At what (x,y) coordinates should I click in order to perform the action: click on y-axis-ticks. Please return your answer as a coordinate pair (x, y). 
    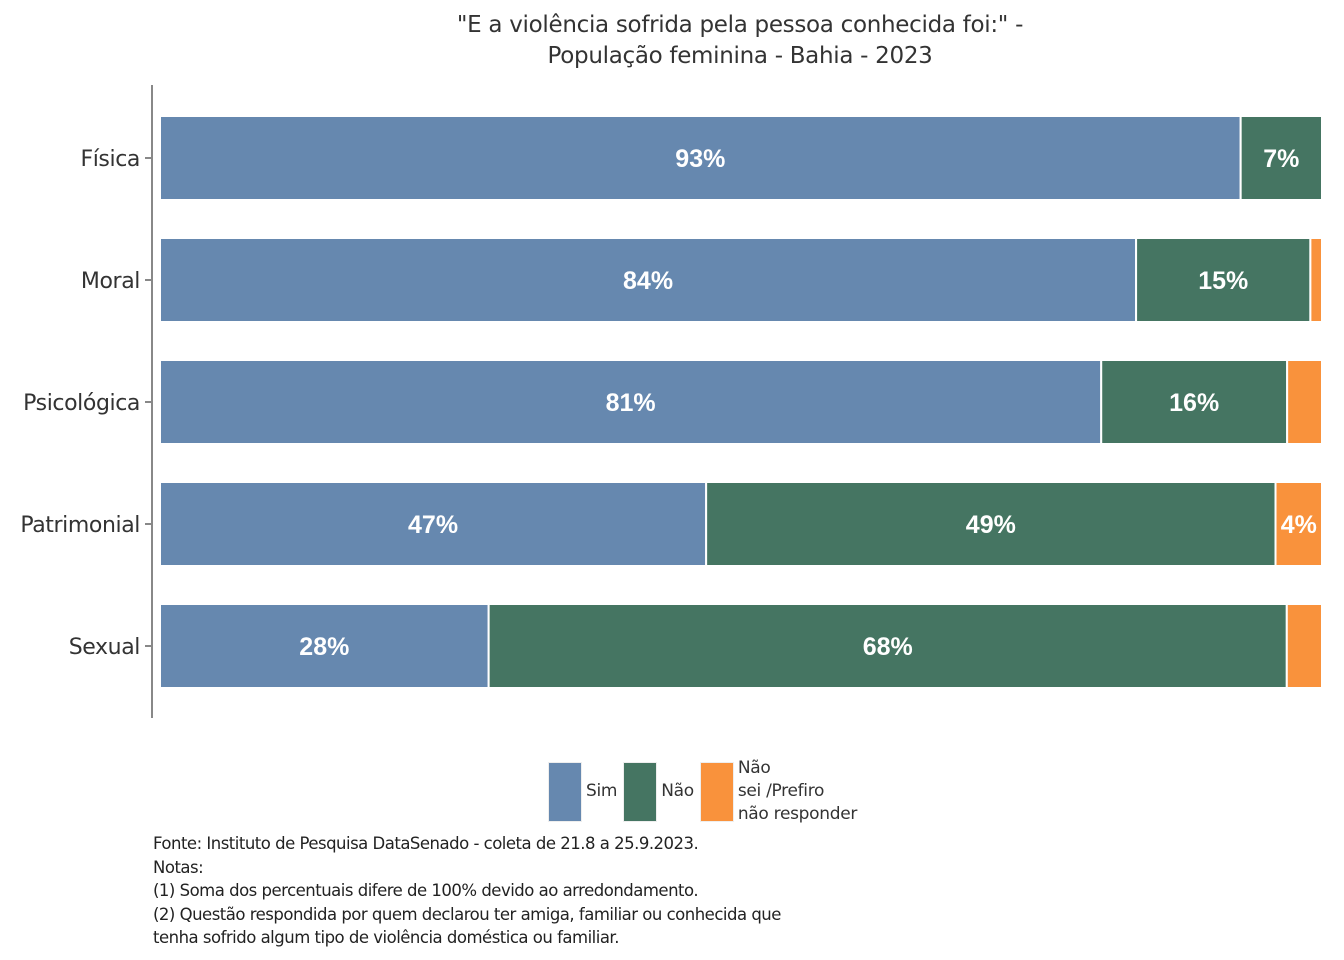
    Looking at the image, I should click on (148, 402).